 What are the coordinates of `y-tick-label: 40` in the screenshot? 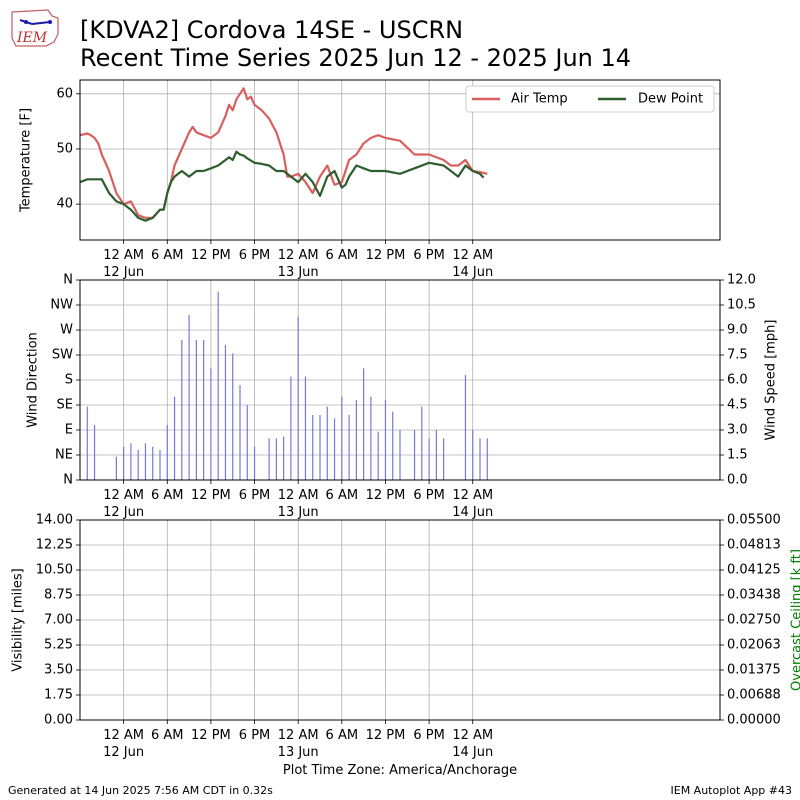 It's located at (64, 204).